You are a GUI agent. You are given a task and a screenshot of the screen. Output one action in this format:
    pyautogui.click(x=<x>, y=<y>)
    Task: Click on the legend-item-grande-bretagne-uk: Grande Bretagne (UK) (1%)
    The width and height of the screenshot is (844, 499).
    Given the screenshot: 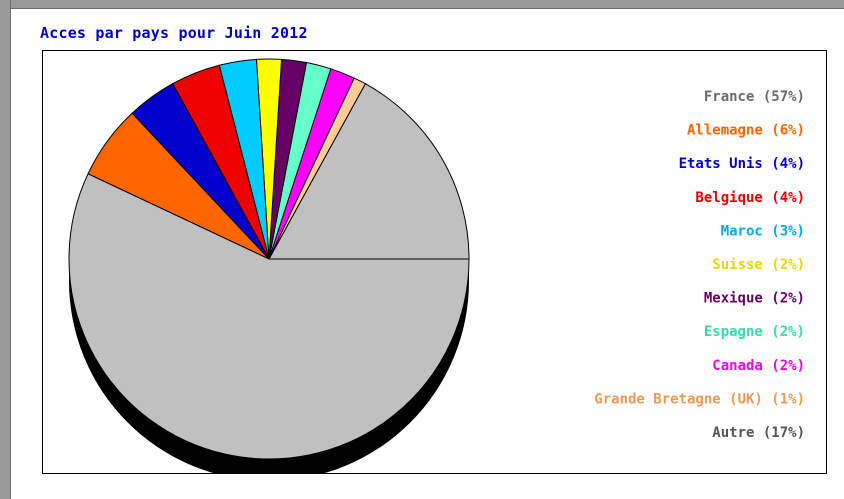 What is the action you would take?
    pyautogui.click(x=699, y=399)
    